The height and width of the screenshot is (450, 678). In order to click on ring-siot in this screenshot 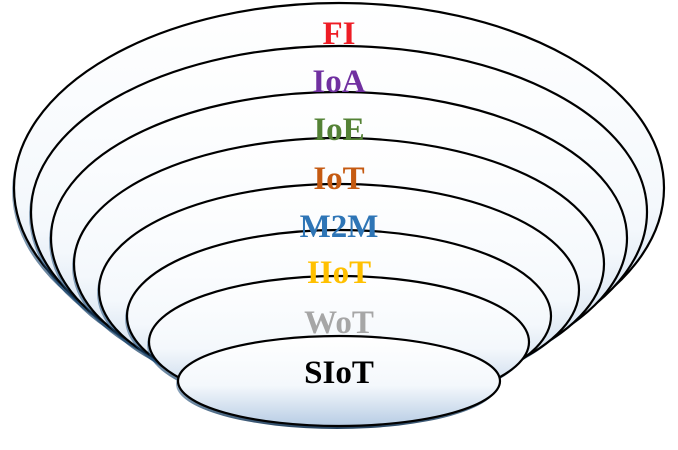, I will do `click(339, 381)`.